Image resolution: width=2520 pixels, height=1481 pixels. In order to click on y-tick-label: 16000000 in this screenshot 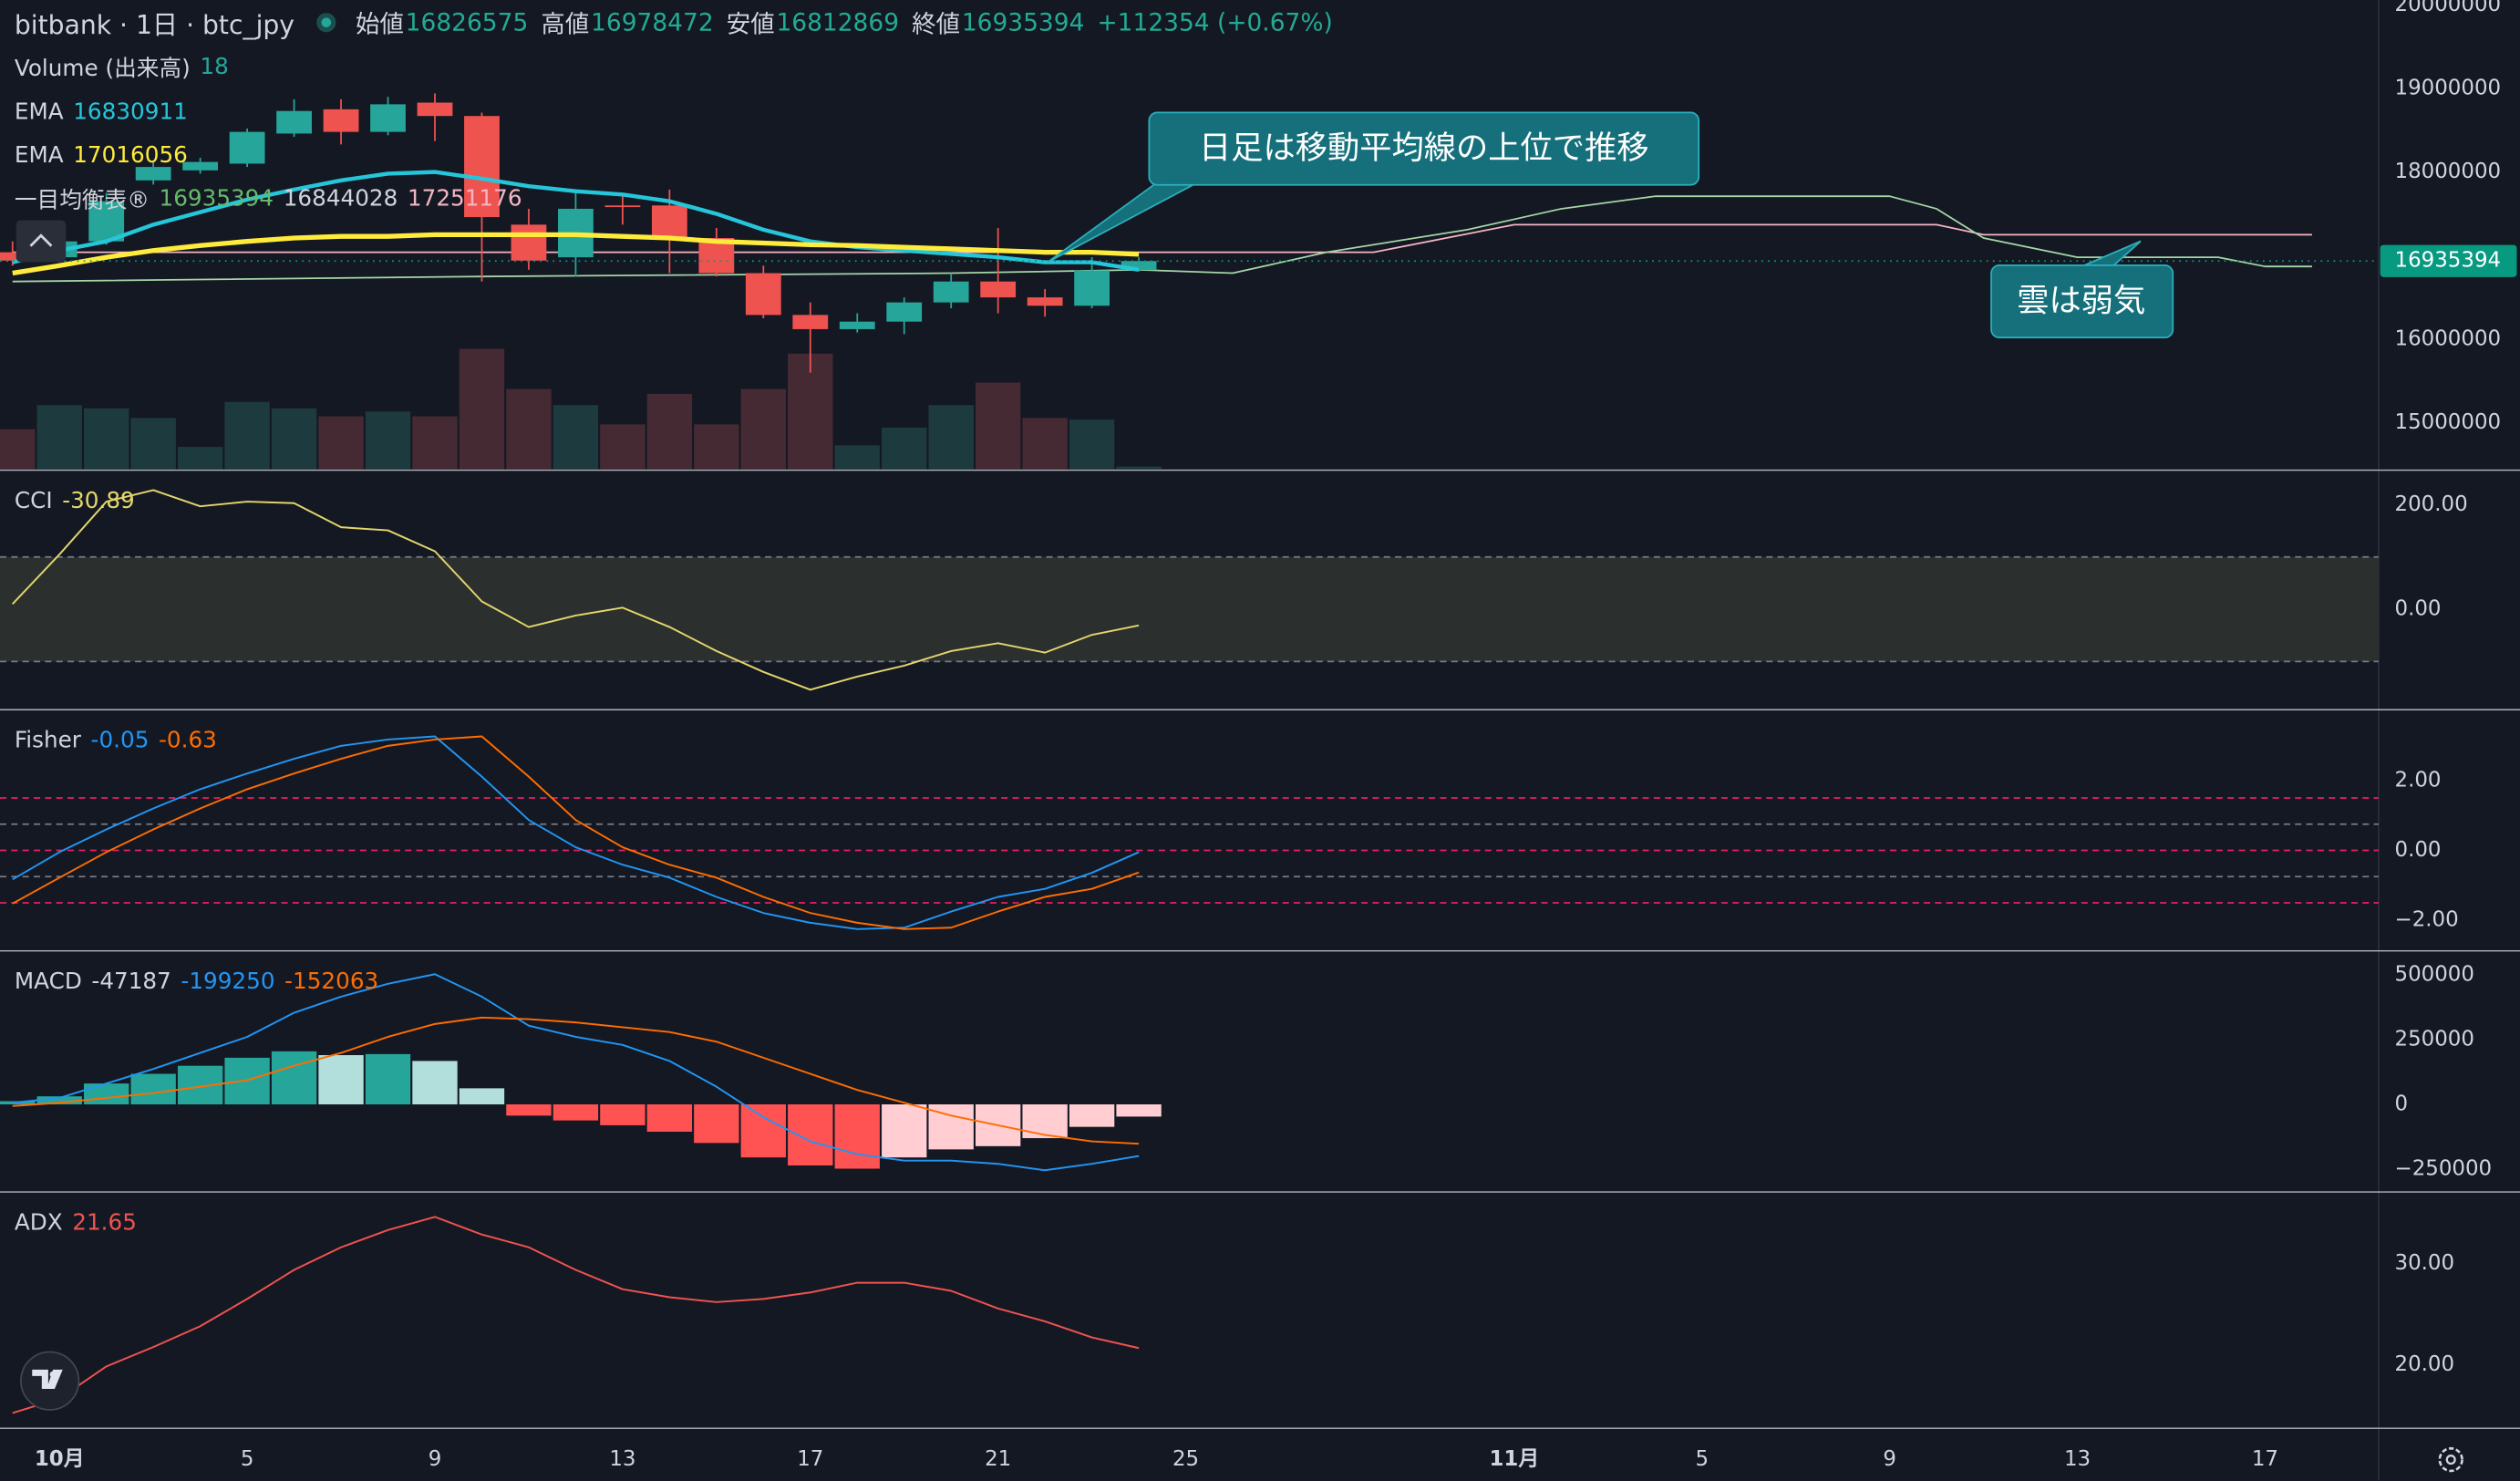, I will do `click(2448, 338)`.